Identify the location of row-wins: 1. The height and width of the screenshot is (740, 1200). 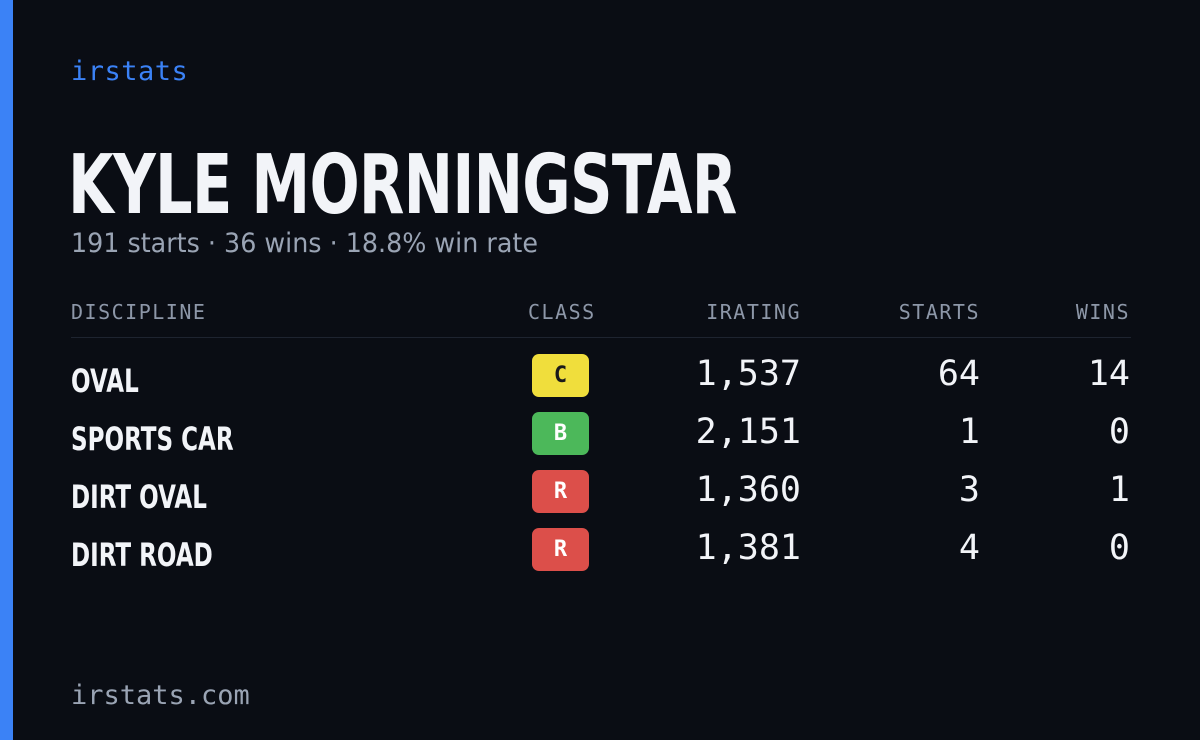
(1119, 490).